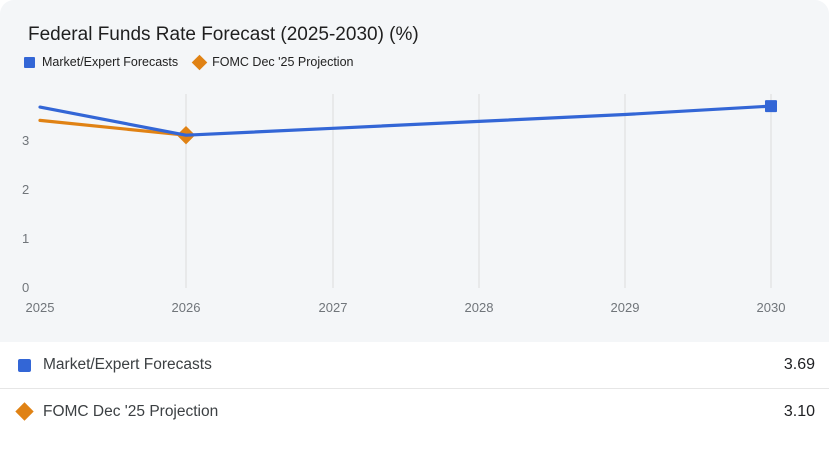  I want to click on x-tick-2027: 2027, so click(333, 307).